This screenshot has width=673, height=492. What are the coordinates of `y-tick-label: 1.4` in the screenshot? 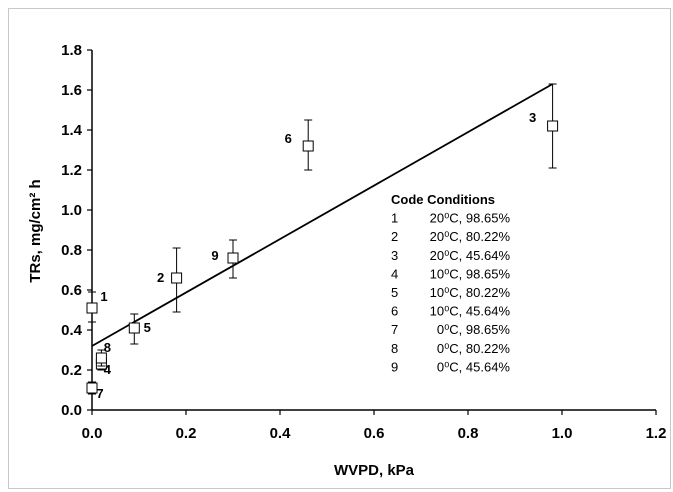 It's located at (72, 130).